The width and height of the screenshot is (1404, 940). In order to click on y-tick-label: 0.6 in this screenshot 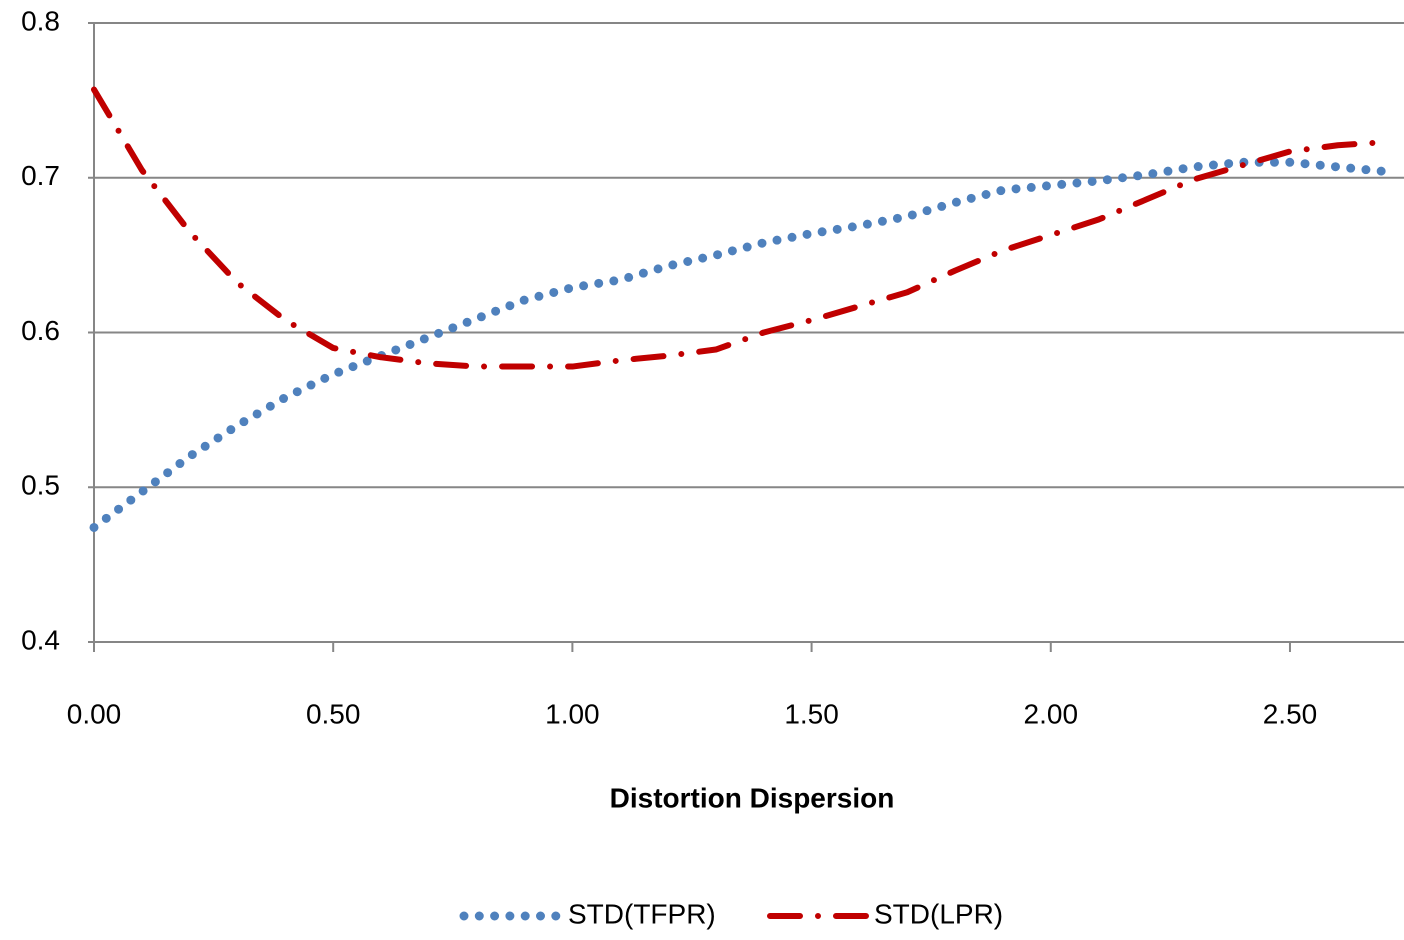, I will do `click(40, 330)`.